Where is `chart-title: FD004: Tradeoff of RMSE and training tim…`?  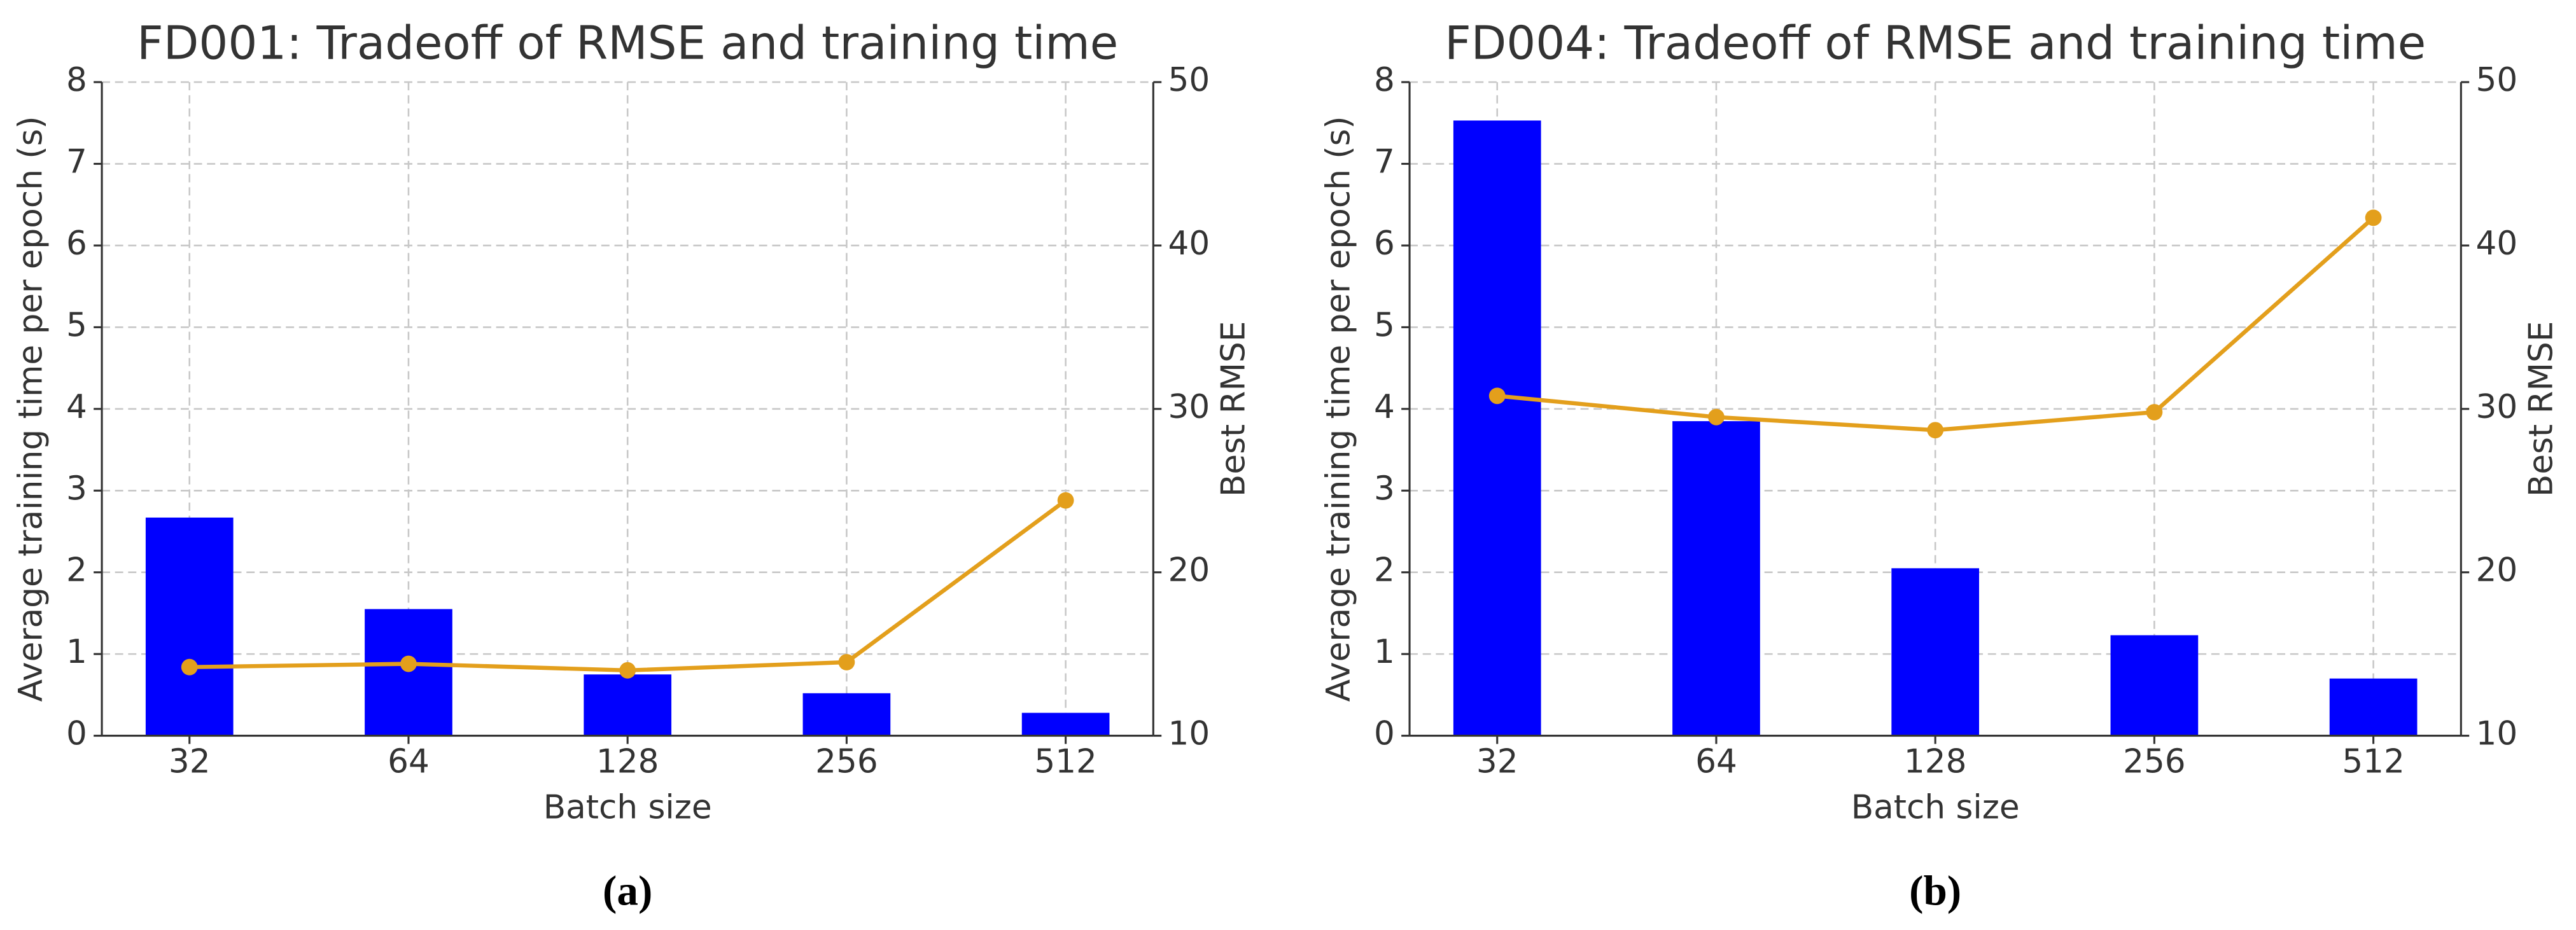
chart-title: FD004: Tradeoff of RMSE and training tim… is located at coordinates (1935, 44).